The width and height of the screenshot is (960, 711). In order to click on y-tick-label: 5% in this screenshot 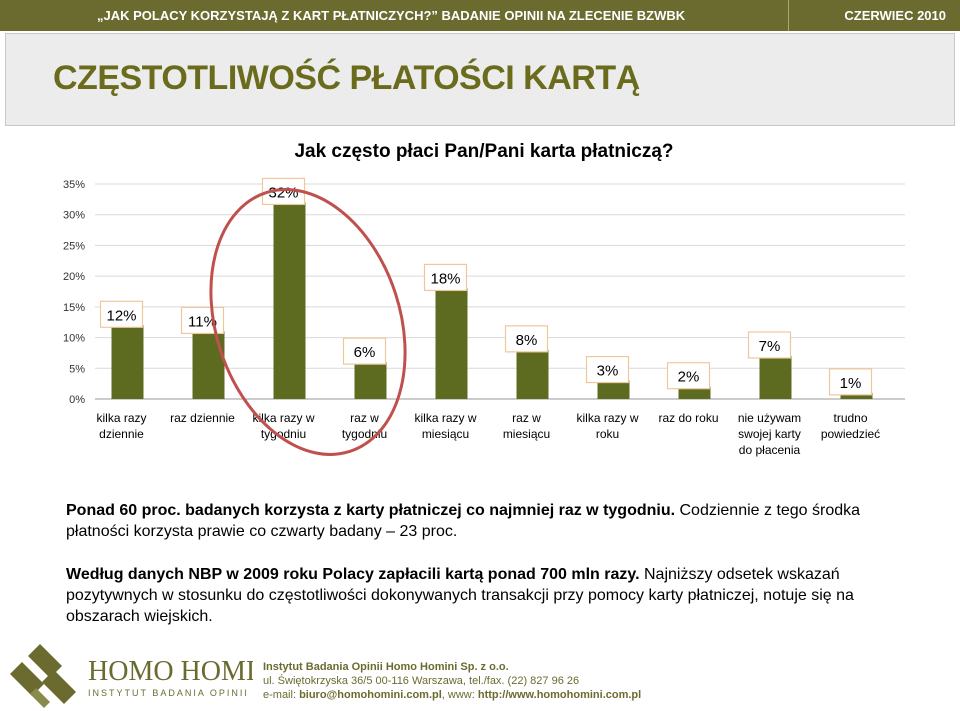, I will do `click(77, 369)`.